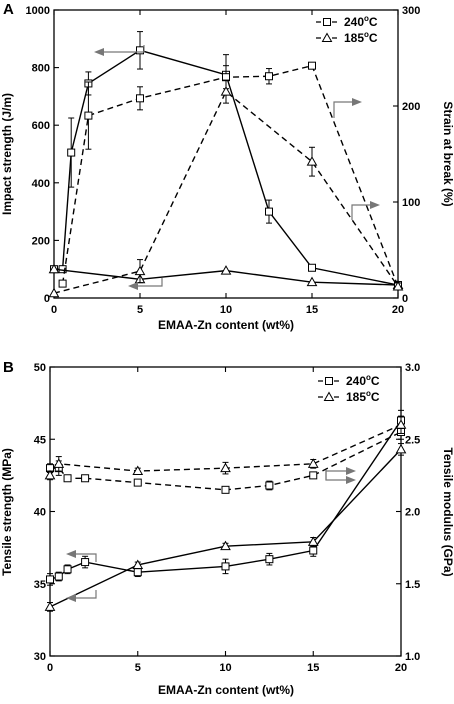 This screenshot has height=704, width=454. Describe the element at coordinates (412, 585) in the screenshot. I see `y2-tick-label: 1.5` at that location.